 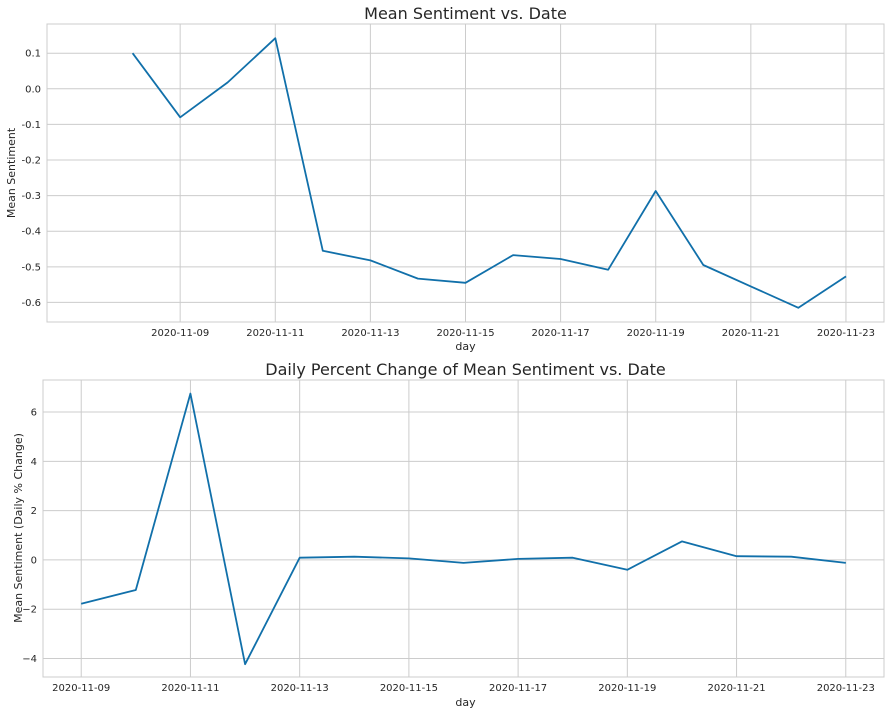 What do you see at coordinates (34, 413) in the screenshot?
I see `y-tick-label: 6` at bounding box center [34, 413].